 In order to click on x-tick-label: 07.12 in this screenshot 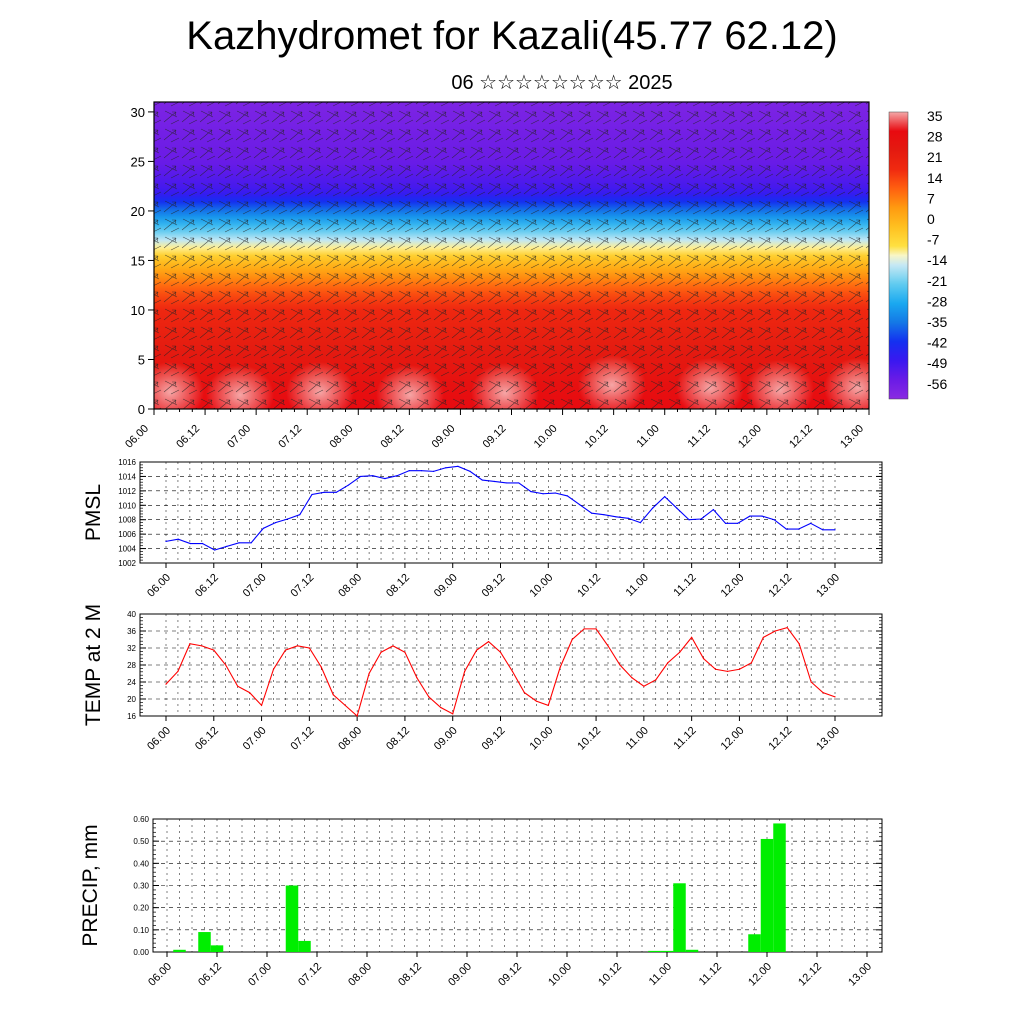, I will do `click(310, 975)`.